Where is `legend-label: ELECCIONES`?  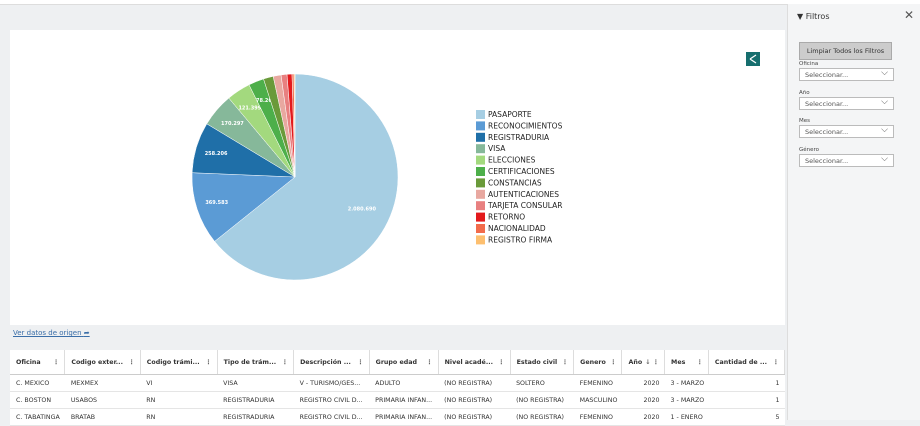
legend-label: ELECCIONES is located at coordinates (512, 160).